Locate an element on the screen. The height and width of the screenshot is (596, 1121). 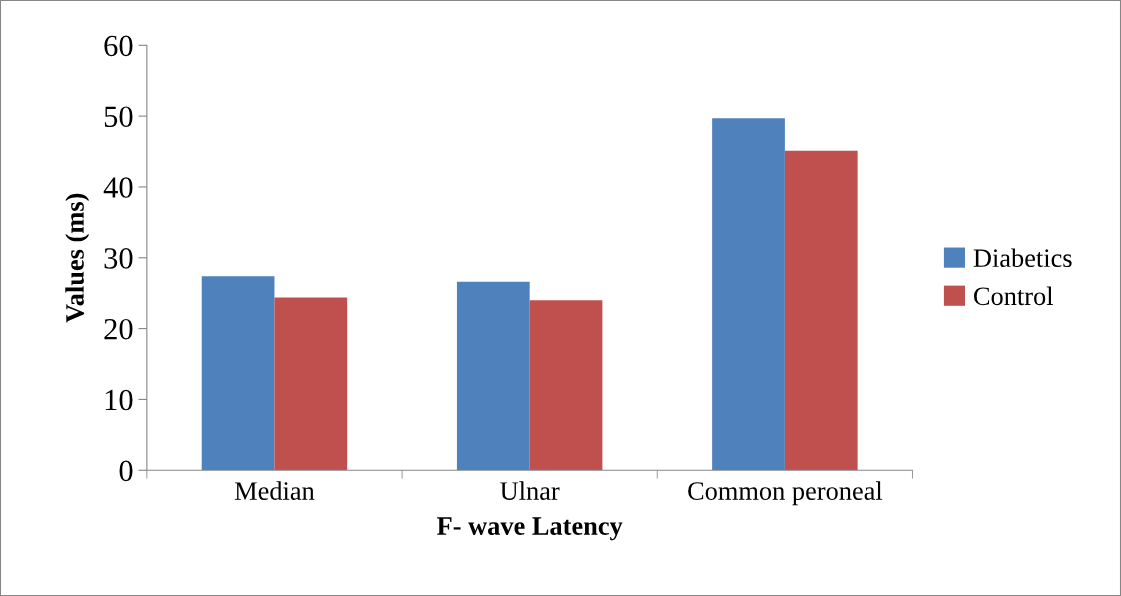
x-tick-label: Median is located at coordinates (274, 490).